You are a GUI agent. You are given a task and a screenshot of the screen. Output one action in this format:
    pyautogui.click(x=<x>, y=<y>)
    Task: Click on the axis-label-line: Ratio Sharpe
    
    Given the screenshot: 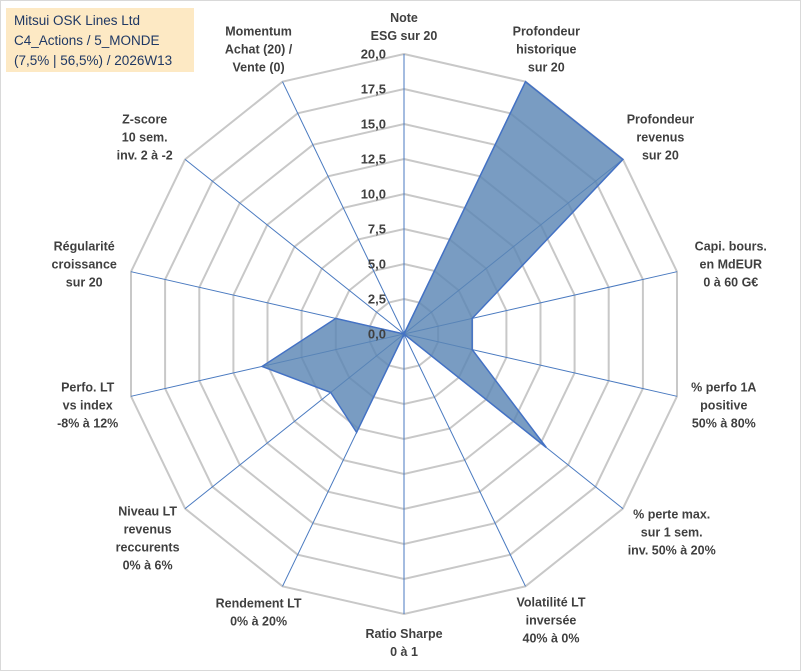 What is the action you would take?
    pyautogui.click(x=403, y=634)
    